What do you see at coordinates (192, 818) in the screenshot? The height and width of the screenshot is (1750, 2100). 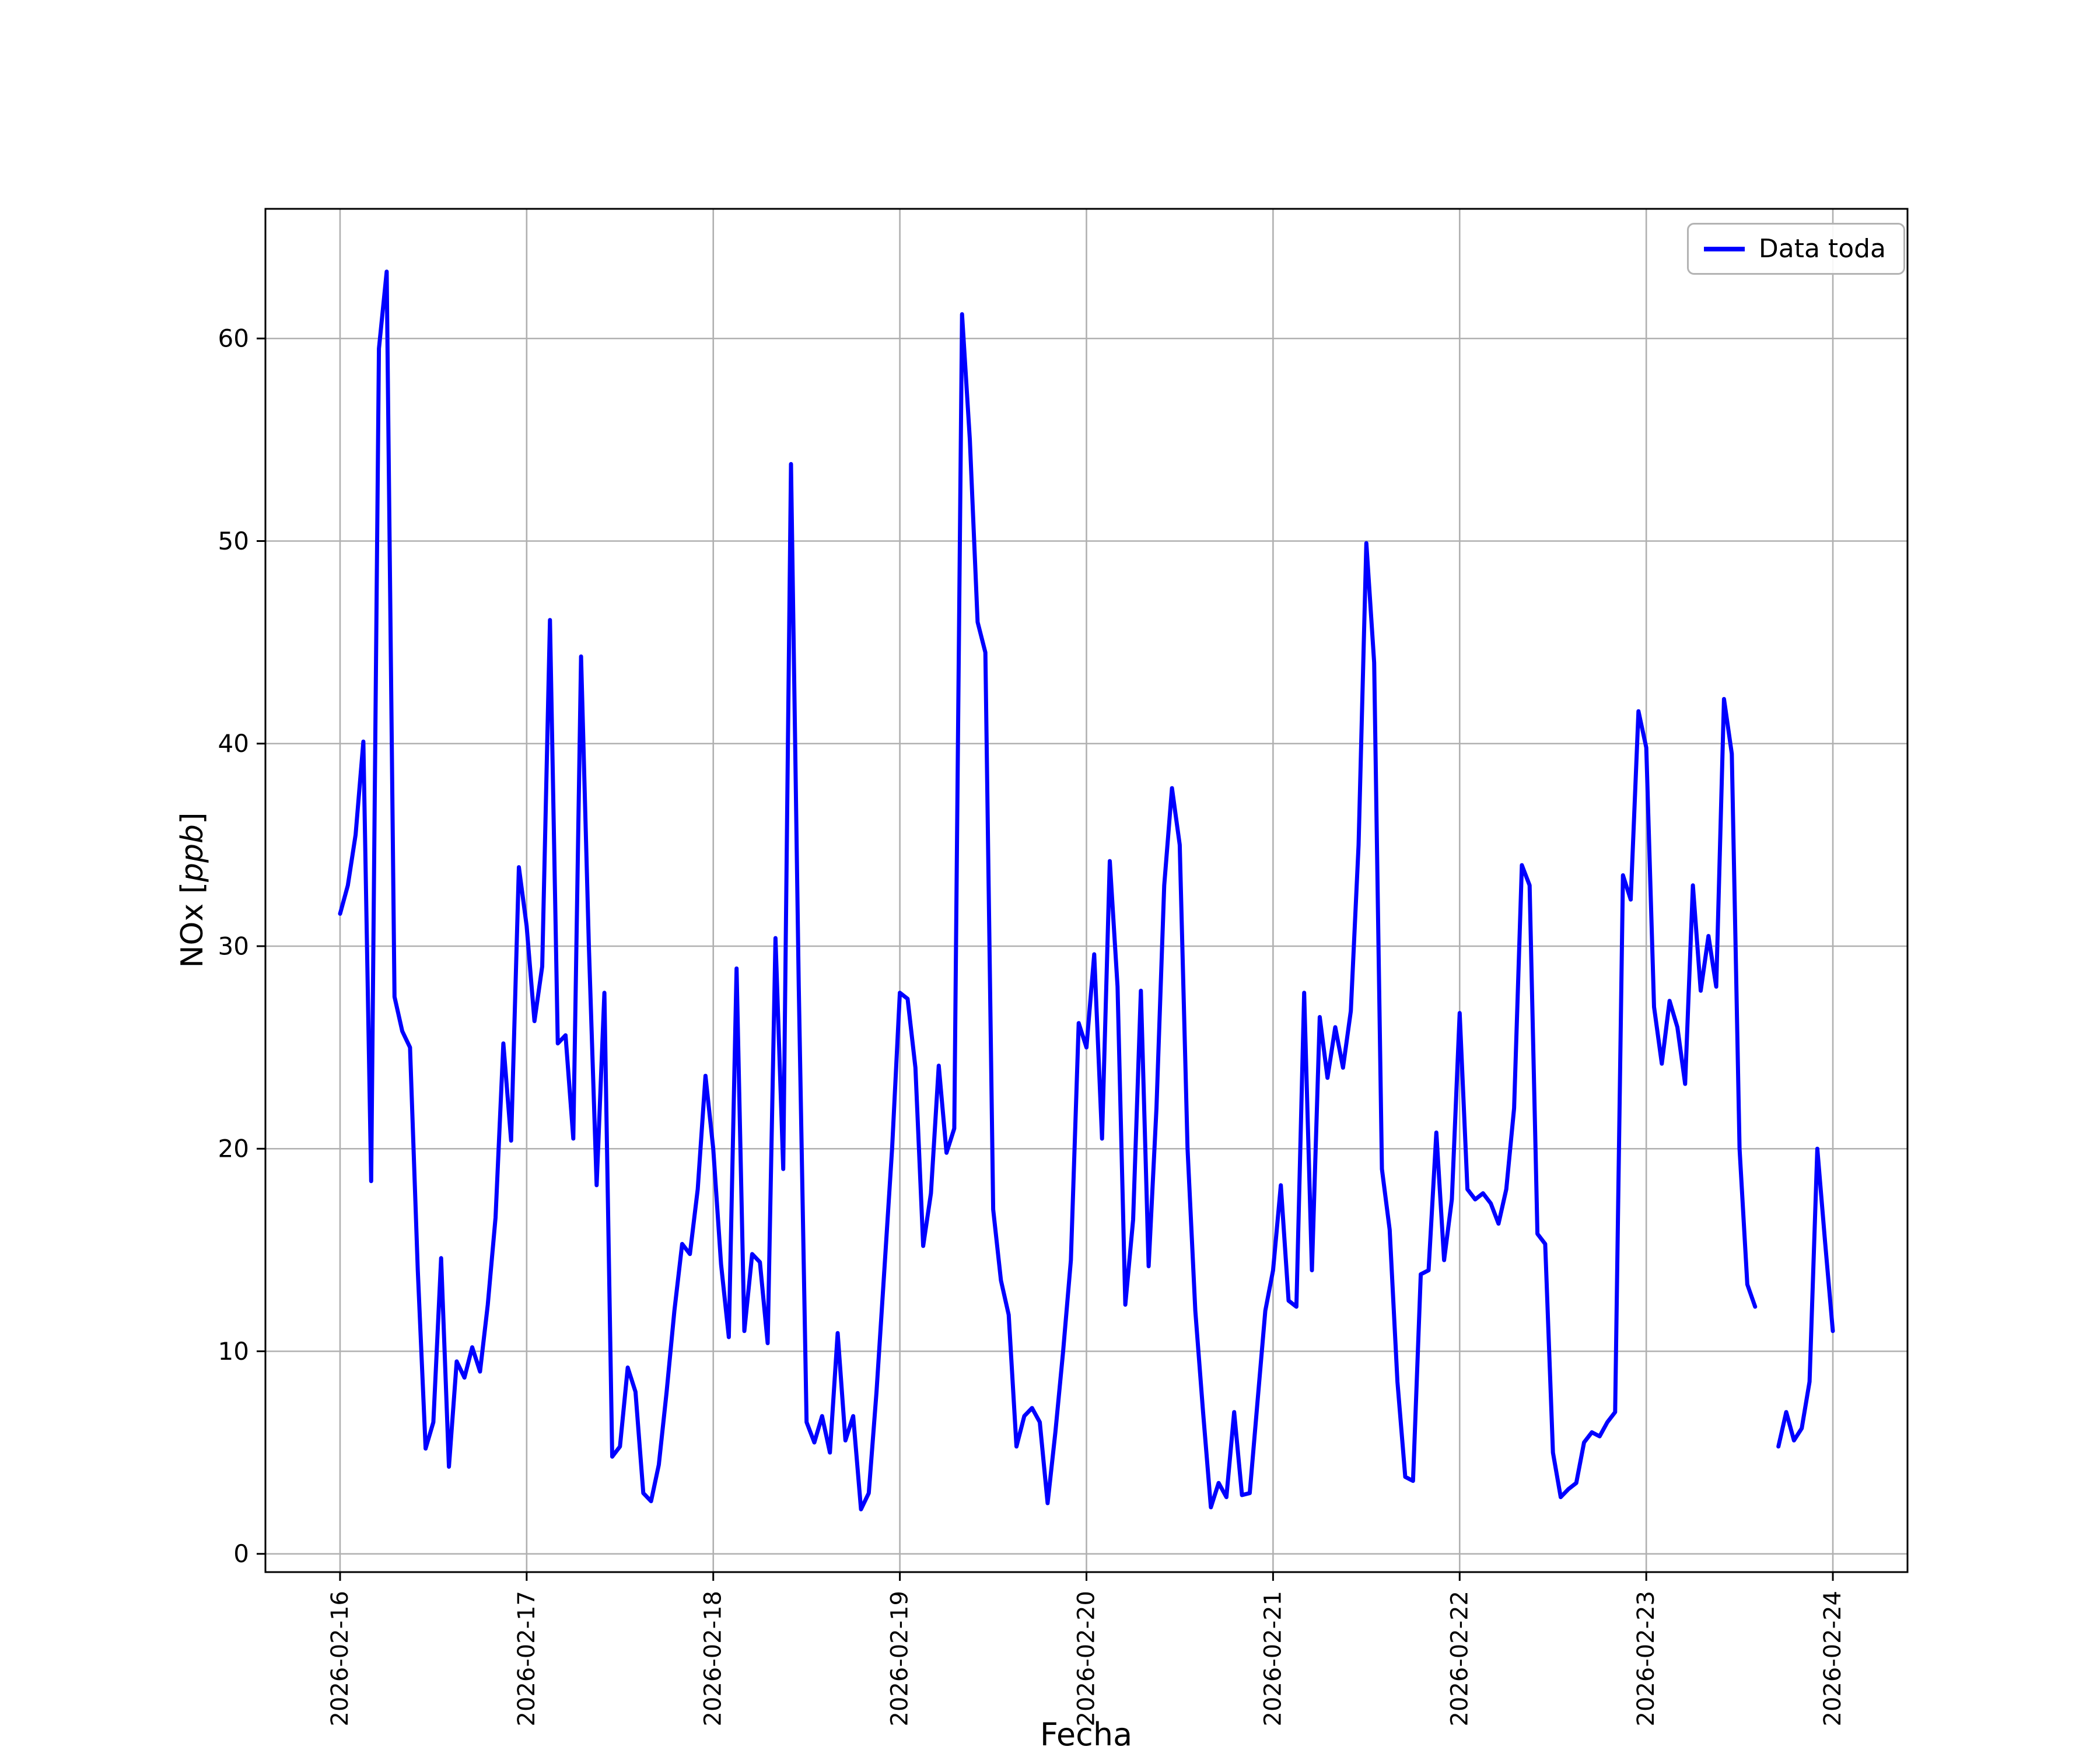 I see `y-axis-label-post: ]` at bounding box center [192, 818].